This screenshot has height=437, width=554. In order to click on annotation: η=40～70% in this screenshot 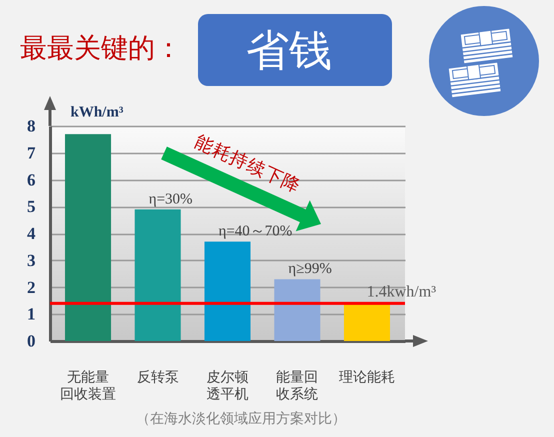, I will do `click(255, 232)`.